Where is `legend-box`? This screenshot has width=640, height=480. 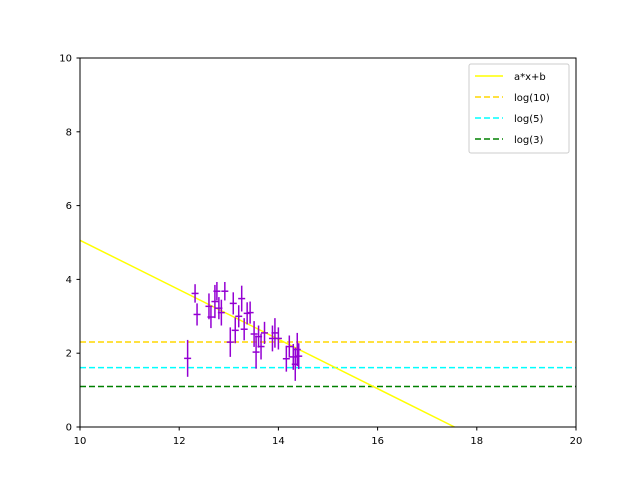
legend-box is located at coordinates (519, 108).